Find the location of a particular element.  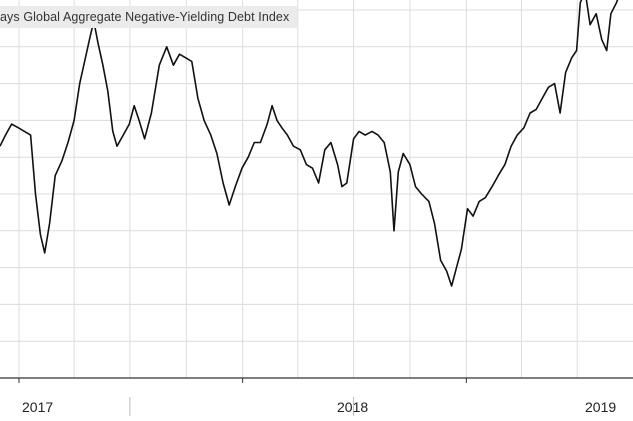

x-tick-label-2019: 2019 is located at coordinates (601, 407).